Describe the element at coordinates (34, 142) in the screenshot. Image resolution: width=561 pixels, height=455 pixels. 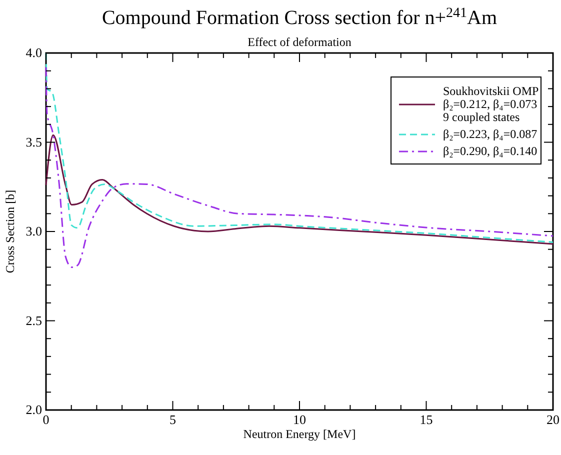
I see `y-tick-label: 3.5` at that location.